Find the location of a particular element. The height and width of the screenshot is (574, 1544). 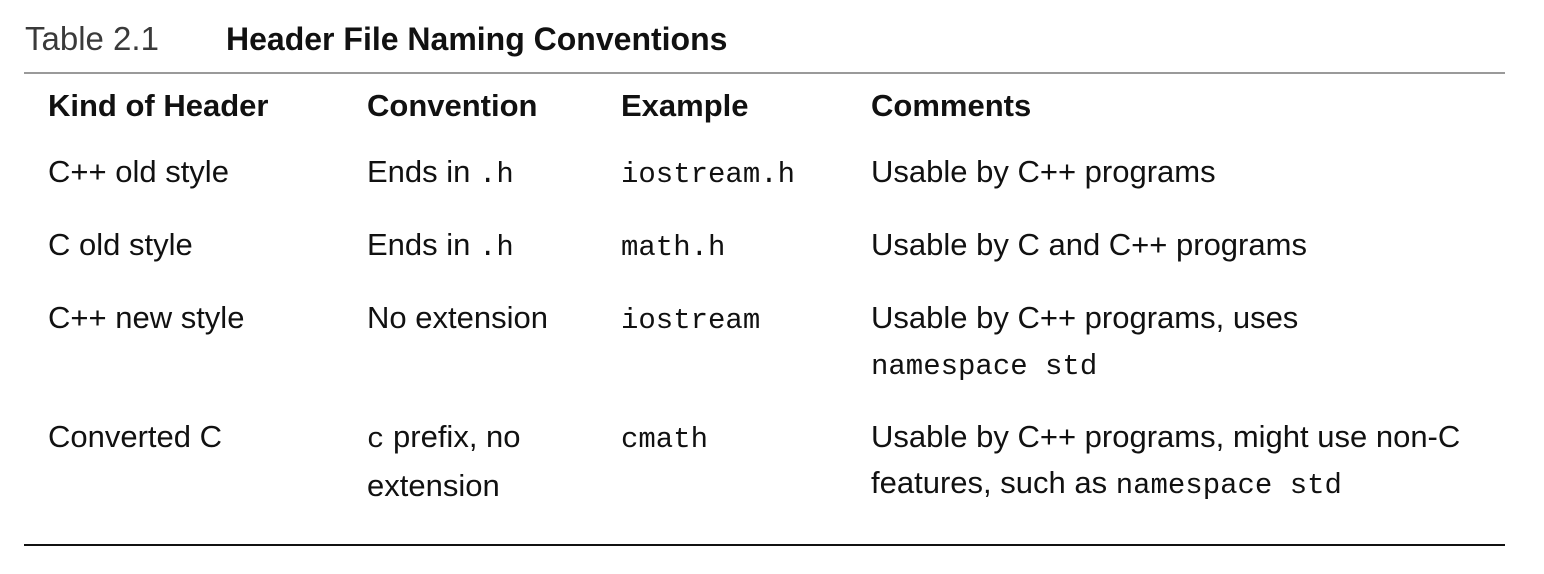

comments-cell: Usable by C and C++ programs is located at coordinates (1181, 258).